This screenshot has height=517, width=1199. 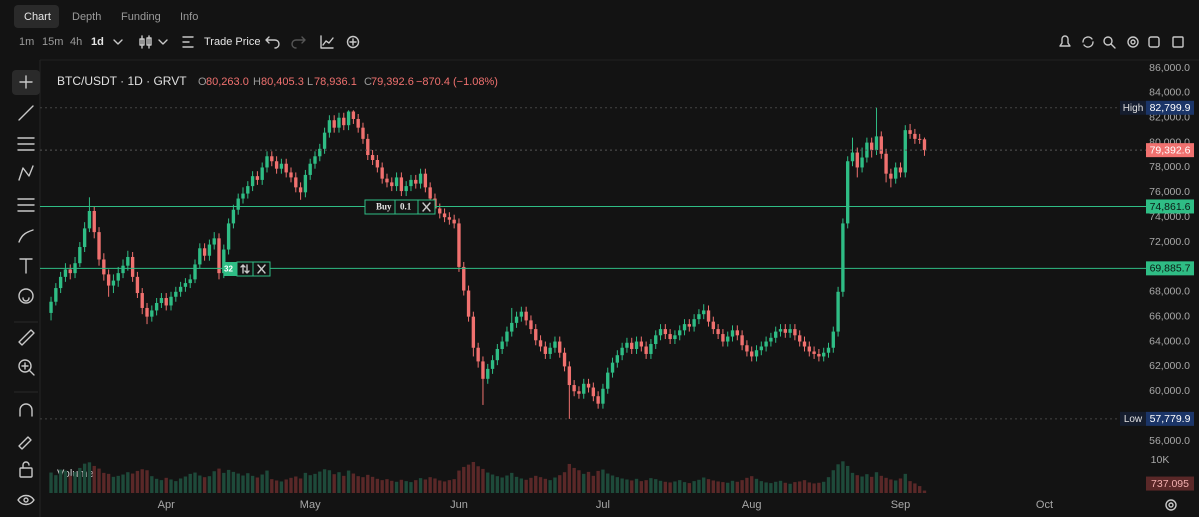 I want to click on tab: Funding, so click(x=141, y=17).